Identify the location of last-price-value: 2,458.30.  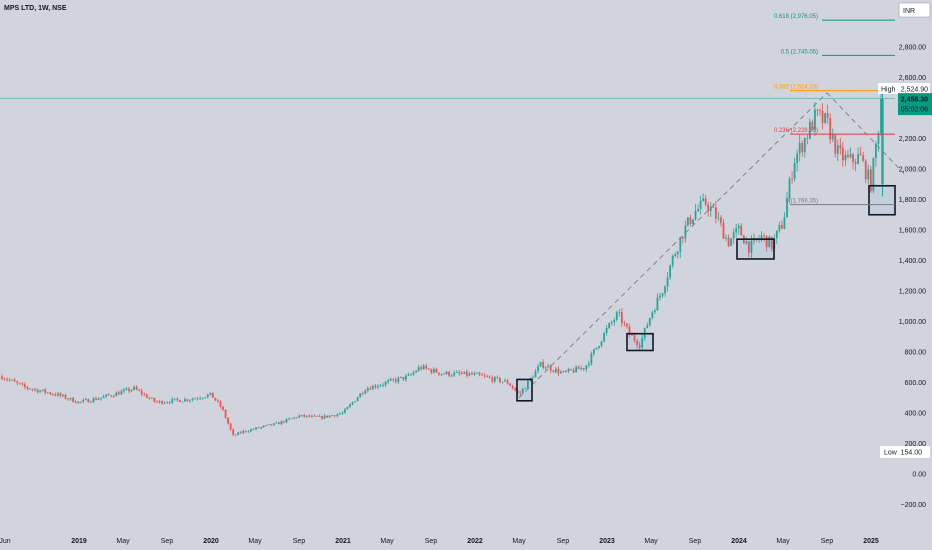
(914, 100).